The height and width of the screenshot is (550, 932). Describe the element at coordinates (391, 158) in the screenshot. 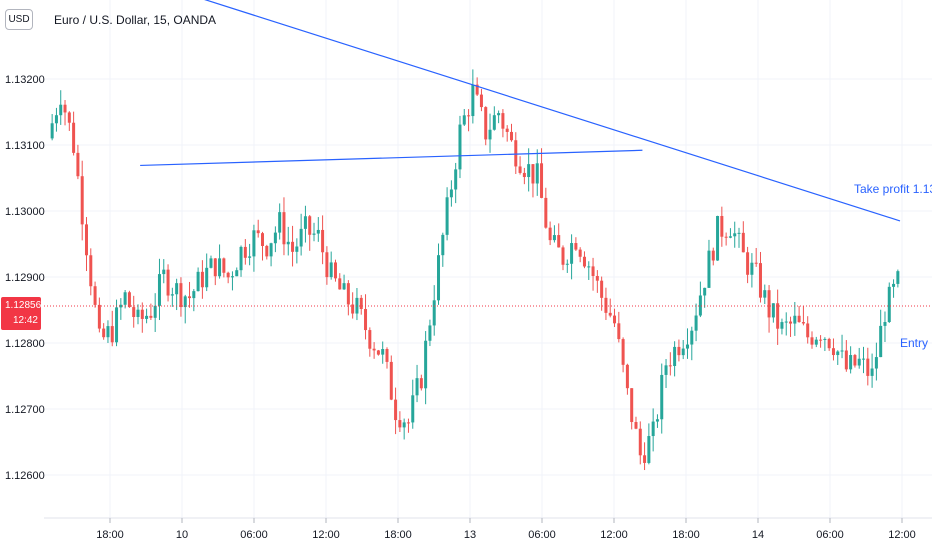

I see `trendline` at that location.